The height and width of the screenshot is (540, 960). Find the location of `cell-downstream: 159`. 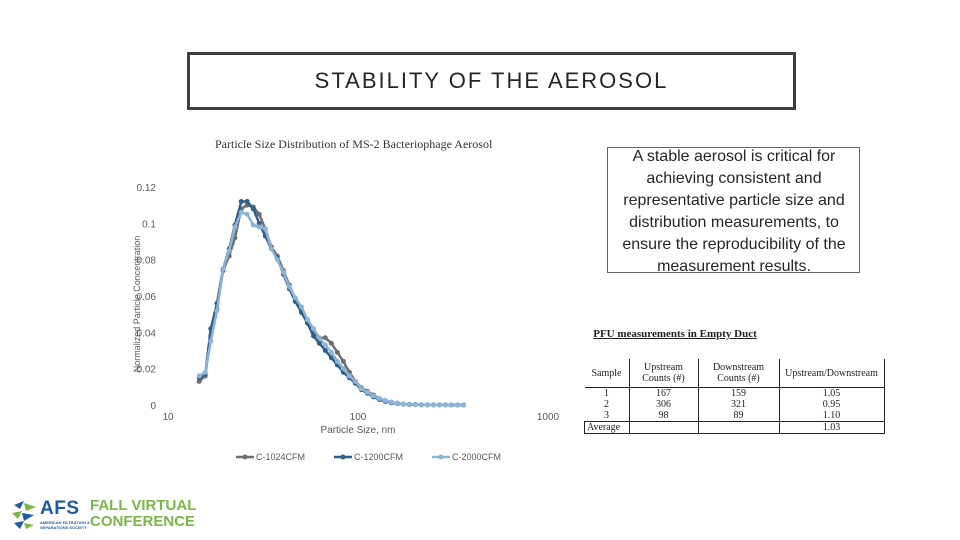

cell-downstream: 159 is located at coordinates (738, 393).